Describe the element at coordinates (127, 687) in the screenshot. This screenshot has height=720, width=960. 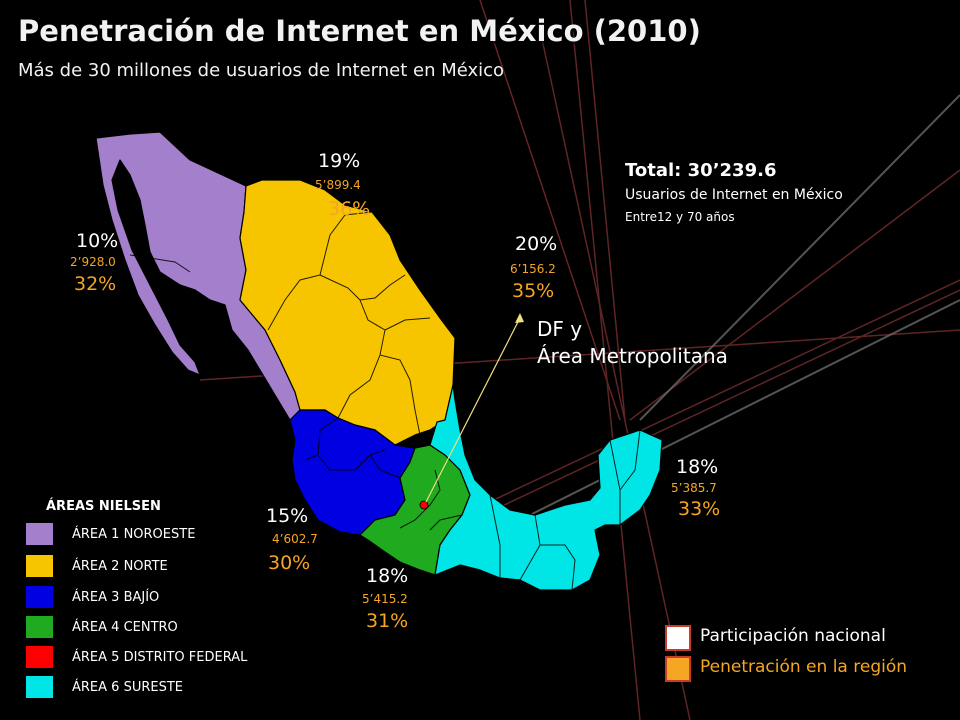
I see `legend-label: ÁREA 6 SURESTE` at that location.